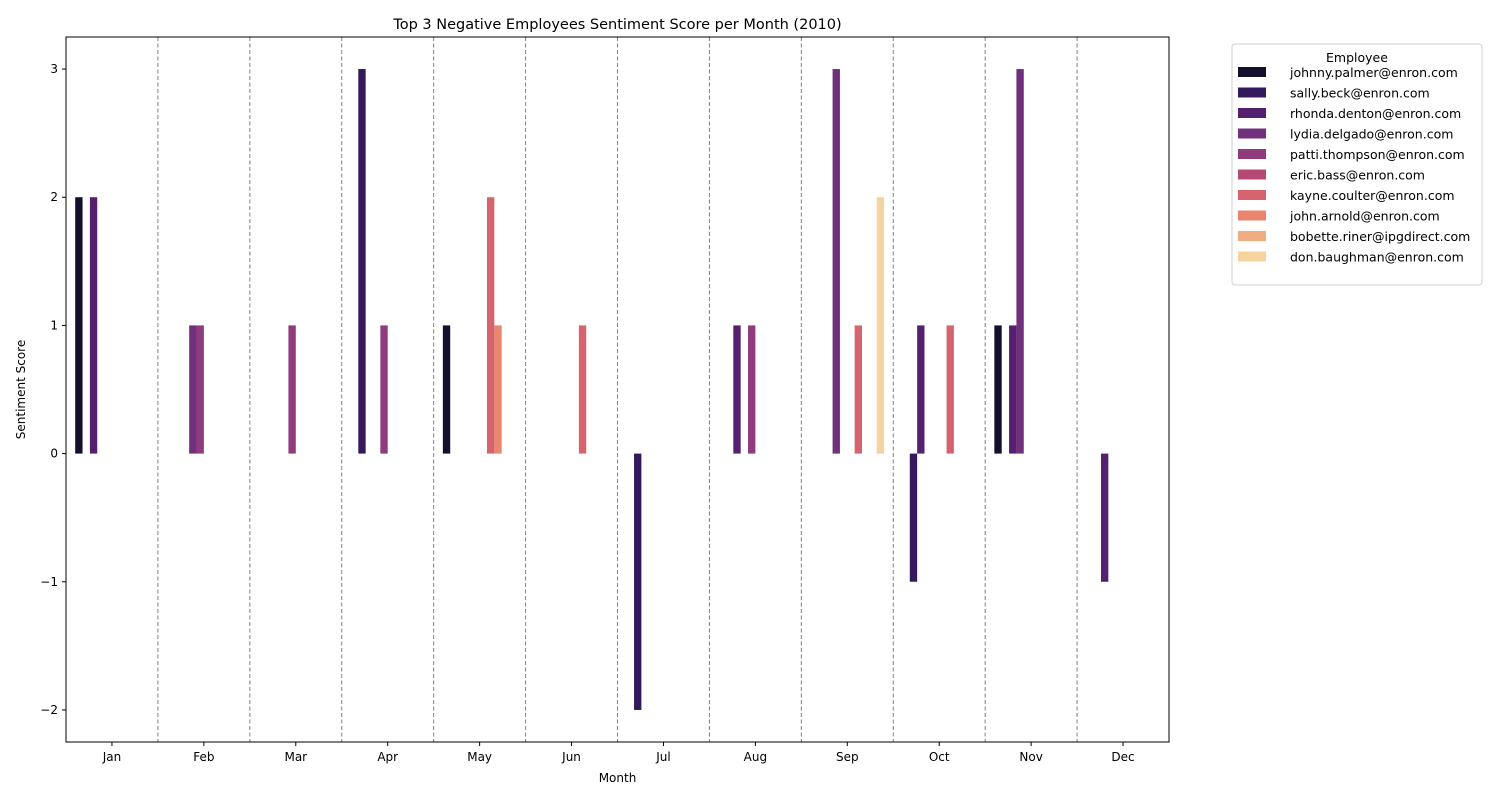  What do you see at coordinates (490, 325) in the screenshot?
I see `bar-kayne-coulter-may` at bounding box center [490, 325].